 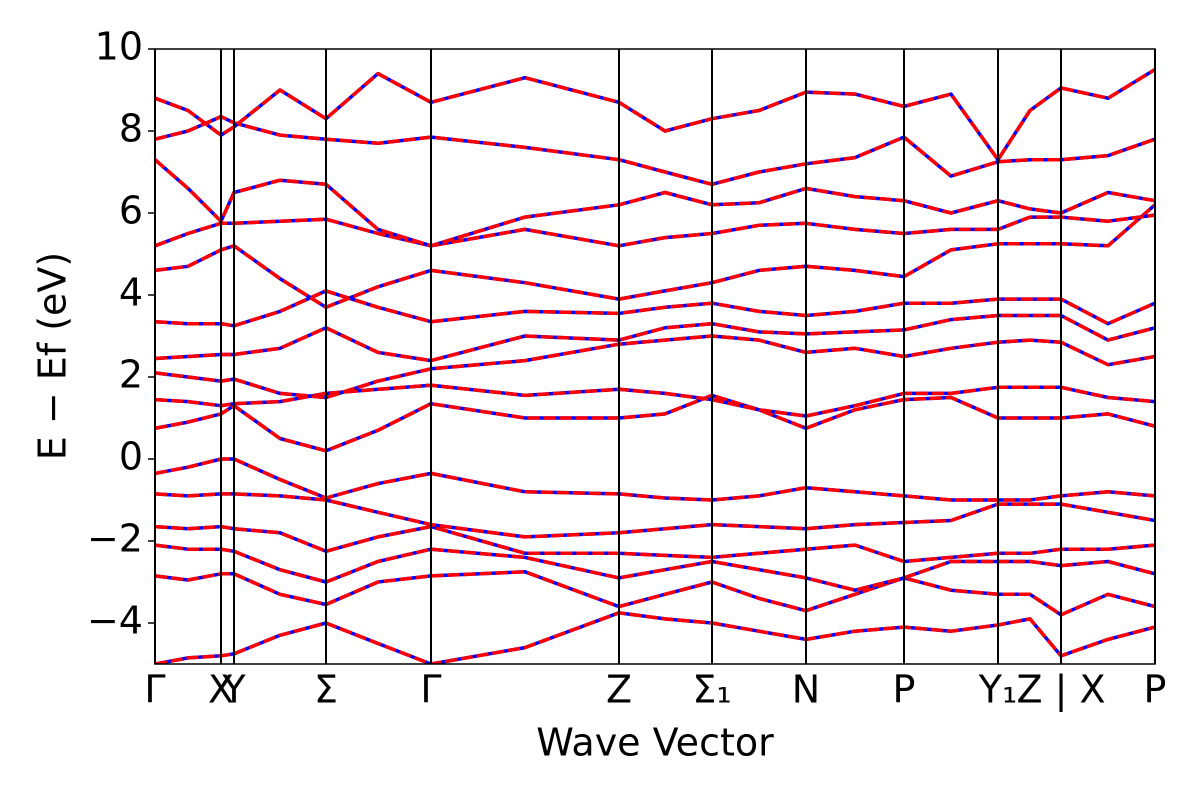 What do you see at coordinates (1060, 690) in the screenshot?
I see `x-tick-label: Z | X` at bounding box center [1060, 690].